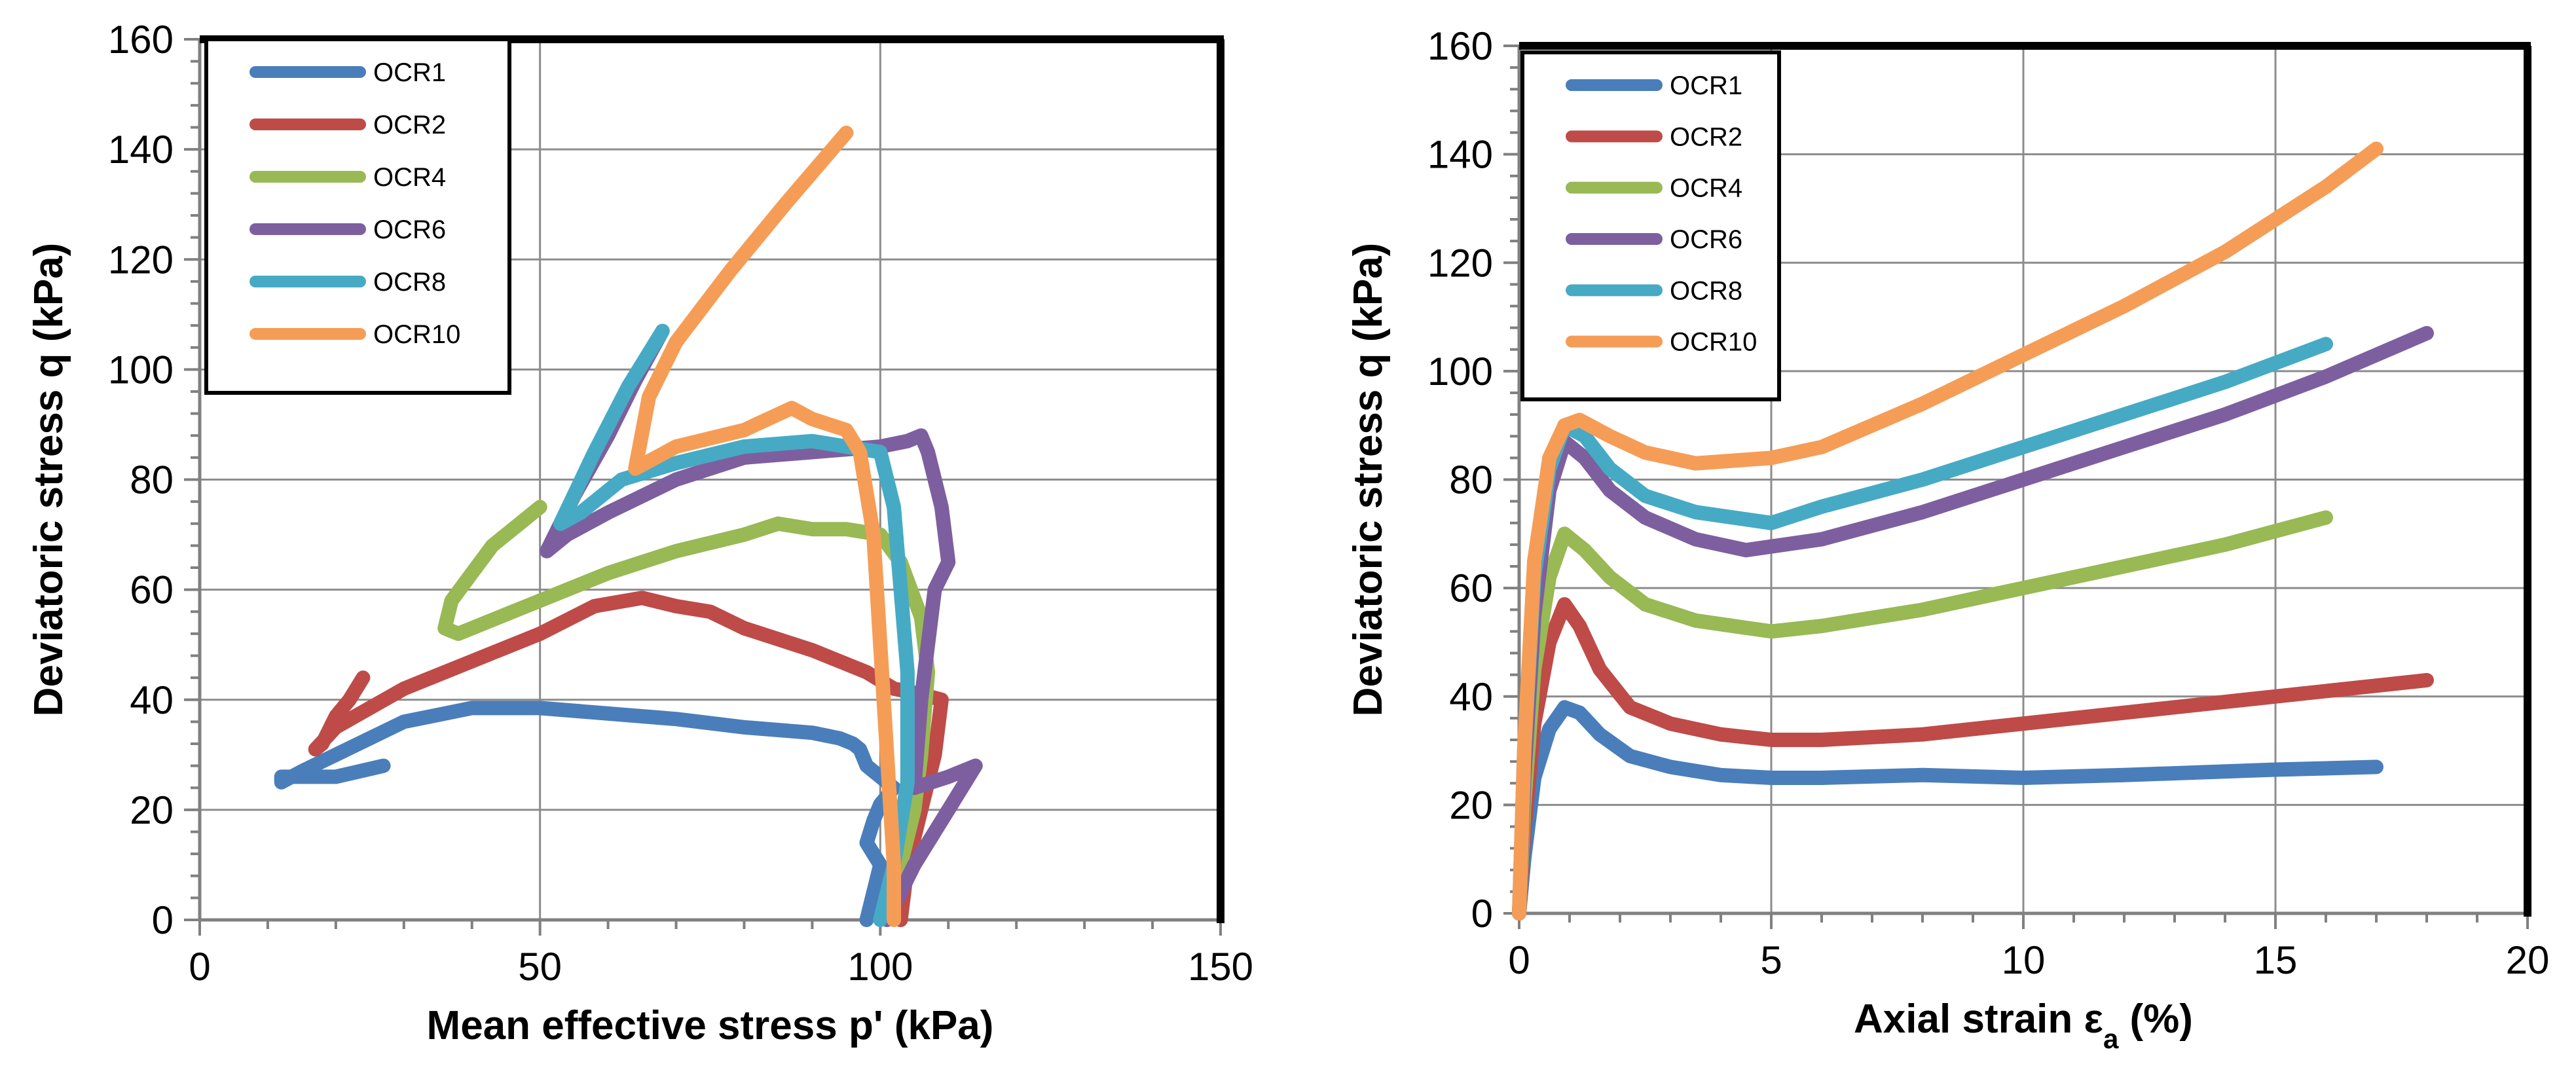  I want to click on x-tick-label: 10, so click(2024, 960).